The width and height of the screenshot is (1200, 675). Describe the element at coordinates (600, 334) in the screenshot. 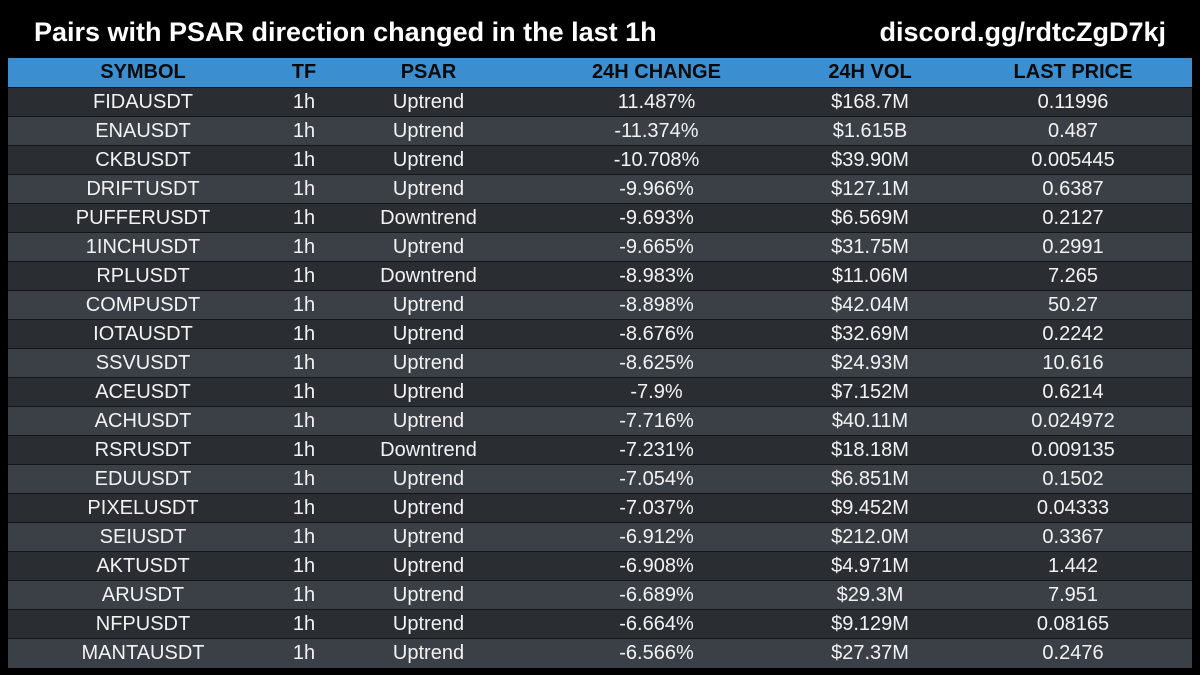

I see `table-row: IOTAUSDT 1h Uptrend -8.676% $32.69M 0.2242` at that location.